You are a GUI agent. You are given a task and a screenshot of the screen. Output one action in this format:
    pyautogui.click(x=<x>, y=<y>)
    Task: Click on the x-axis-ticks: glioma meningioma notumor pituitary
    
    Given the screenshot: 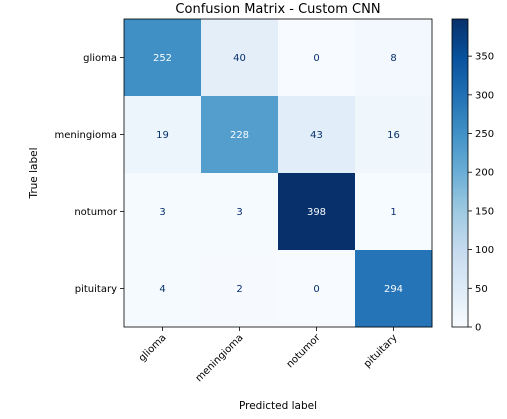 What is the action you would take?
    pyautogui.click(x=268, y=355)
    